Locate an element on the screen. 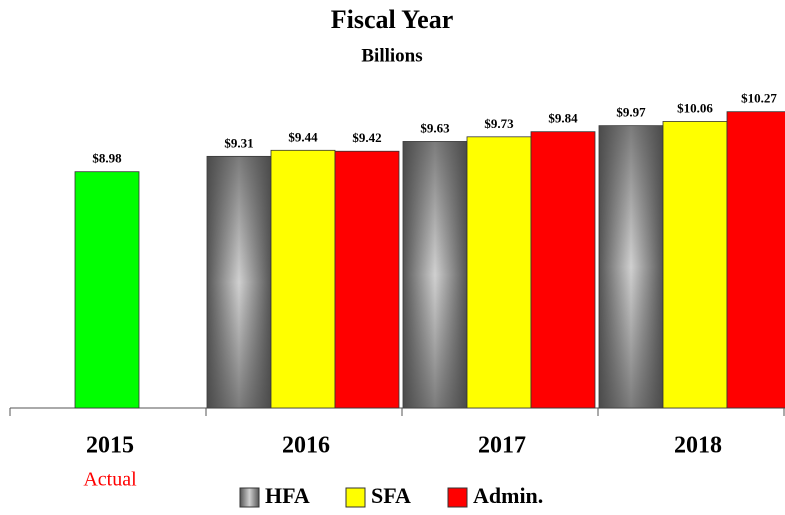 The height and width of the screenshot is (515, 785). value-label: $9.97 is located at coordinates (631, 112).